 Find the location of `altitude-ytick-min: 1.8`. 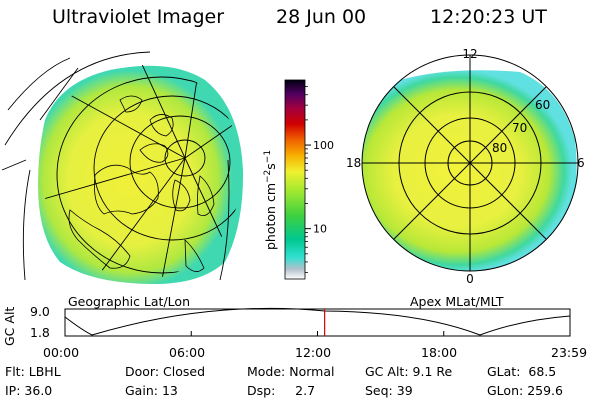

altitude-ytick-min: 1.8 is located at coordinates (40, 332).